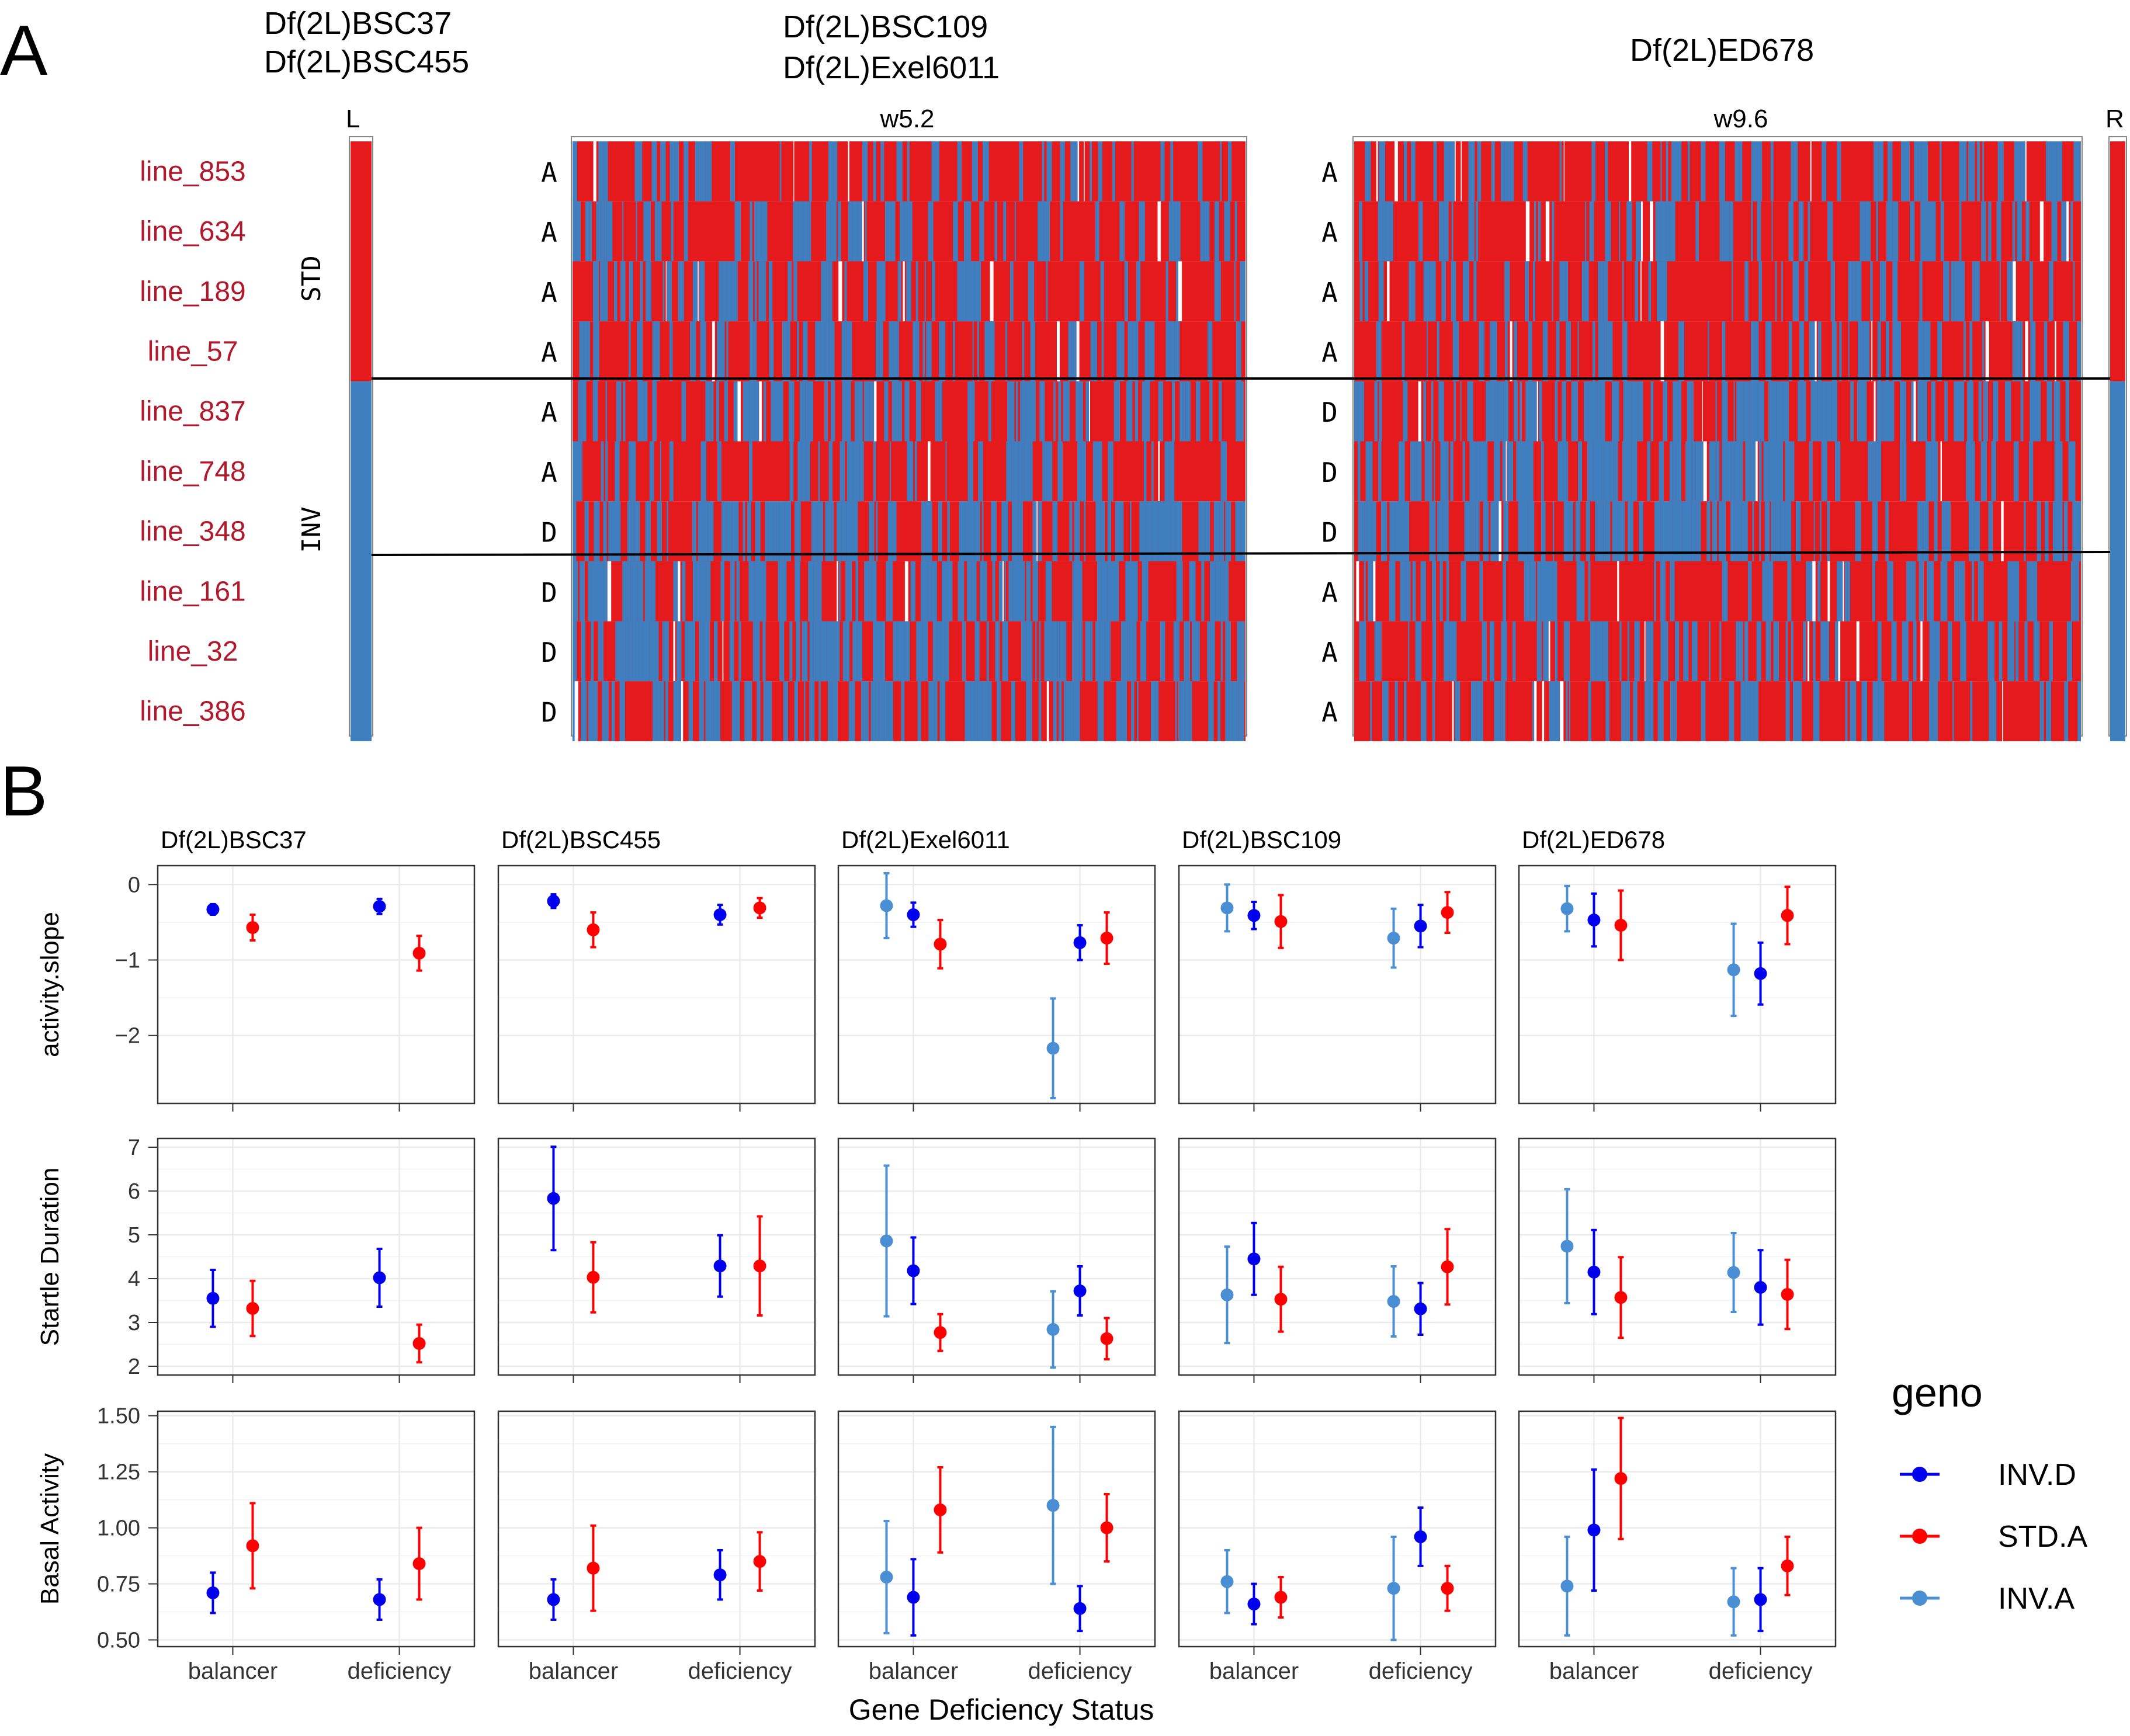 Image resolution: width=2130 pixels, height=1736 pixels. Describe the element at coordinates (907, 119) in the screenshot. I see `window-label-w52: w5.2` at that location.